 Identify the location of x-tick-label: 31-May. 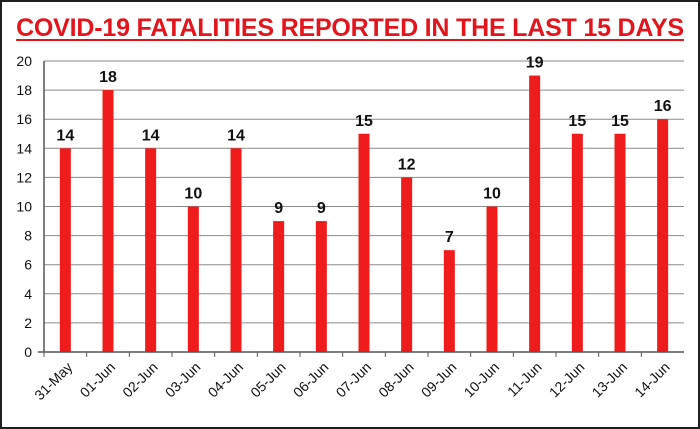
(53, 381).